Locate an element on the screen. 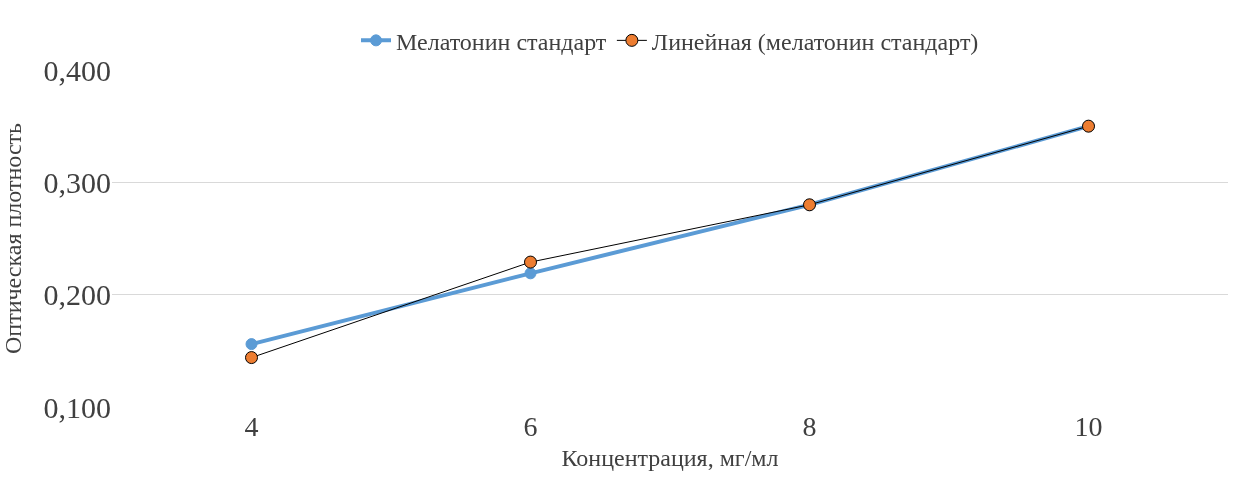 The width and height of the screenshot is (1243, 479). x-axis-title: Концентрация, мг/мл is located at coordinates (670, 458).